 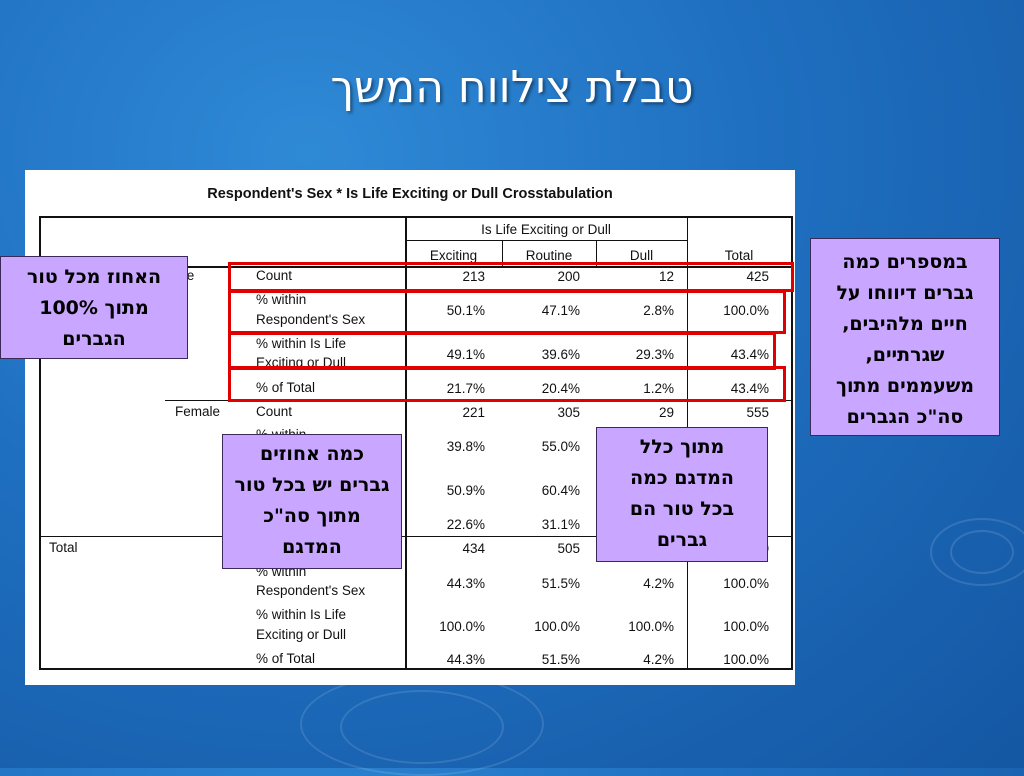 What do you see at coordinates (568, 276) in the screenshot?
I see `cell-value: 200` at bounding box center [568, 276].